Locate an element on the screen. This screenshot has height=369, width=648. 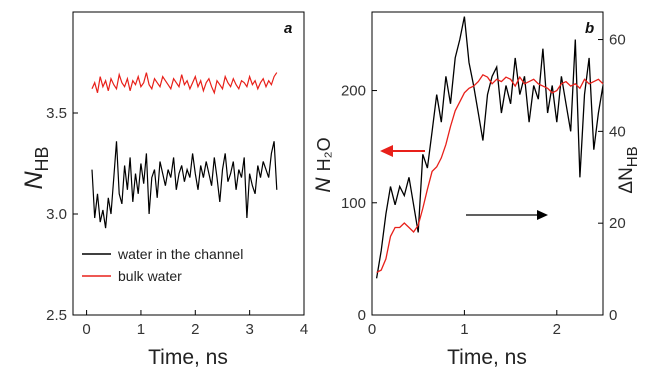
panel-b-right-ytick-label-0: 0 is located at coordinates (613, 315).